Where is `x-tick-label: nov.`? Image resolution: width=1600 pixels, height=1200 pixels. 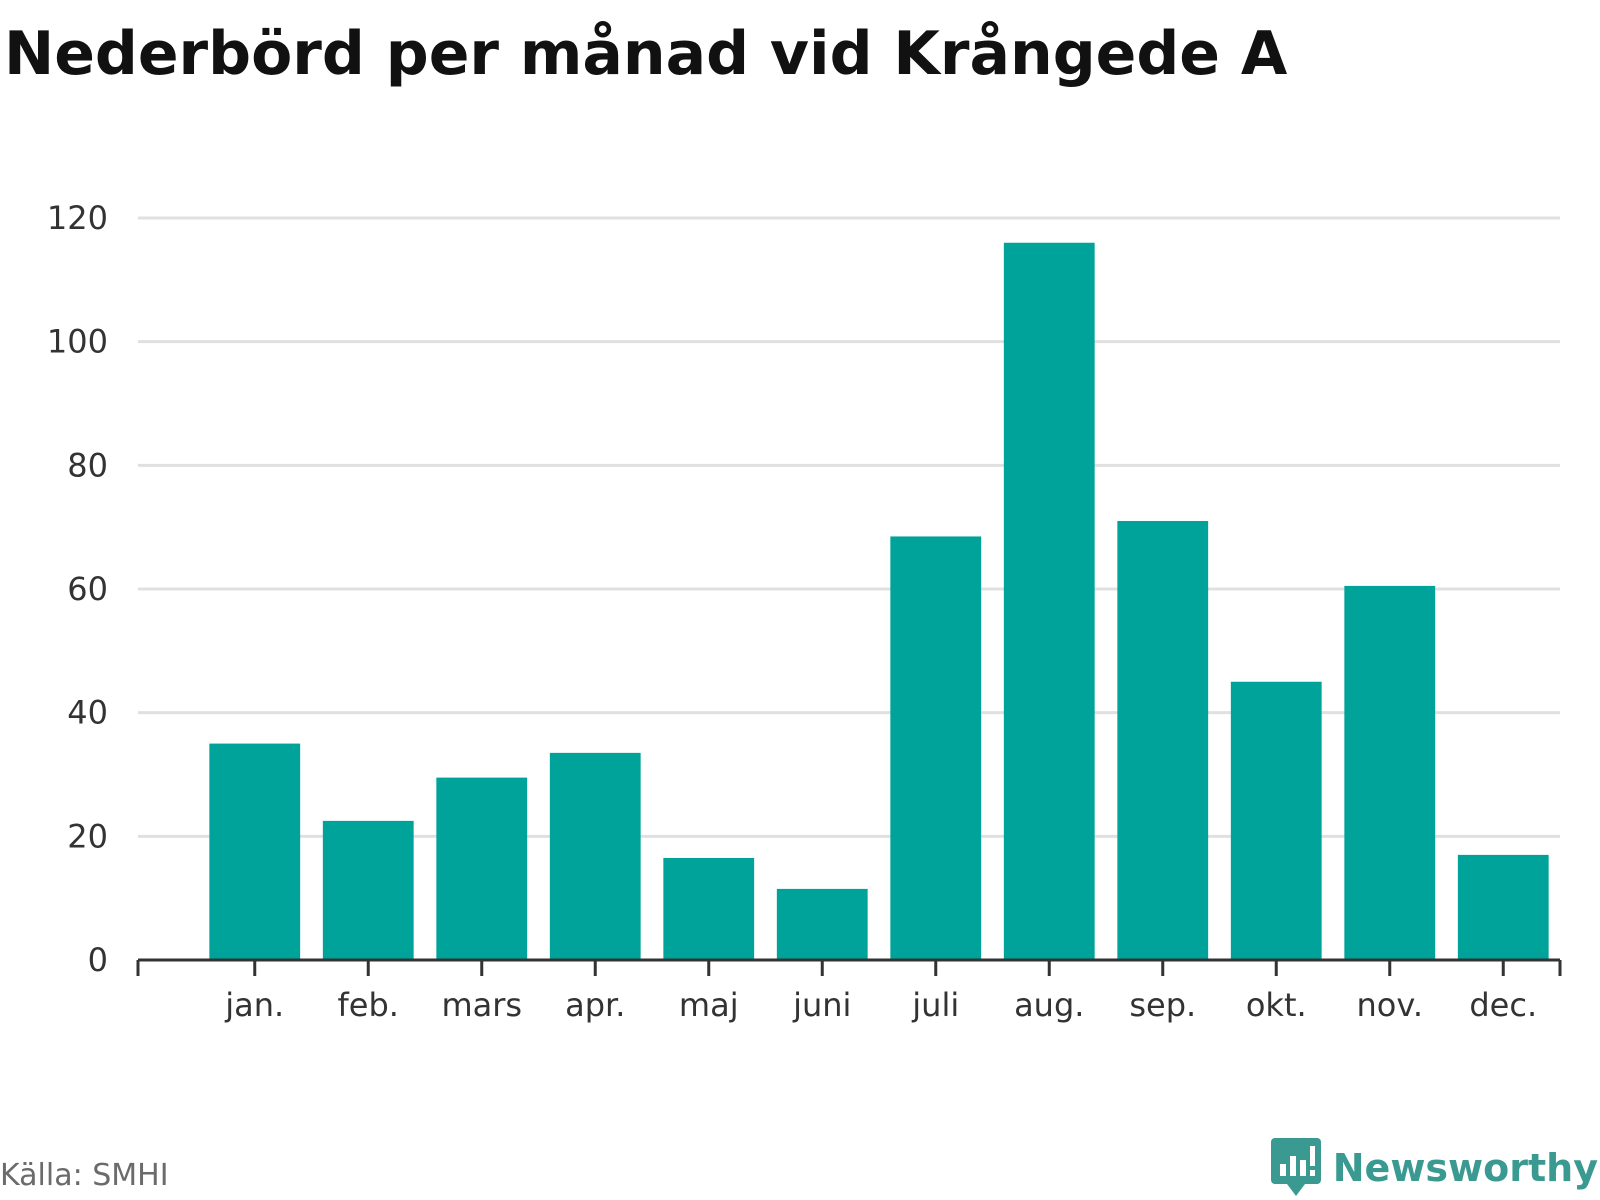
x-tick-label: nov. is located at coordinates (1390, 1005).